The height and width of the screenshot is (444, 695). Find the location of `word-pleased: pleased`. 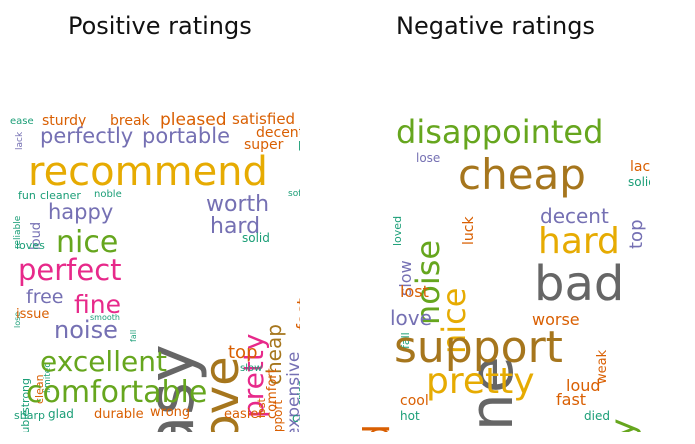

word-pleased: pleased is located at coordinates (193, 121).